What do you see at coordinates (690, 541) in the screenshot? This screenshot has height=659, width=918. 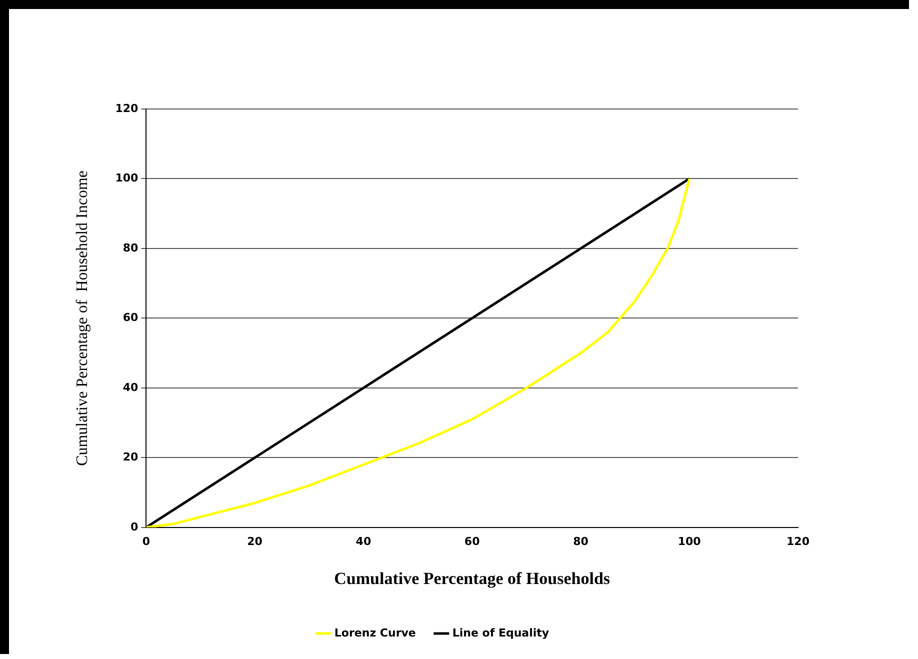 I see `x-tick-label: 100` at bounding box center [690, 541].